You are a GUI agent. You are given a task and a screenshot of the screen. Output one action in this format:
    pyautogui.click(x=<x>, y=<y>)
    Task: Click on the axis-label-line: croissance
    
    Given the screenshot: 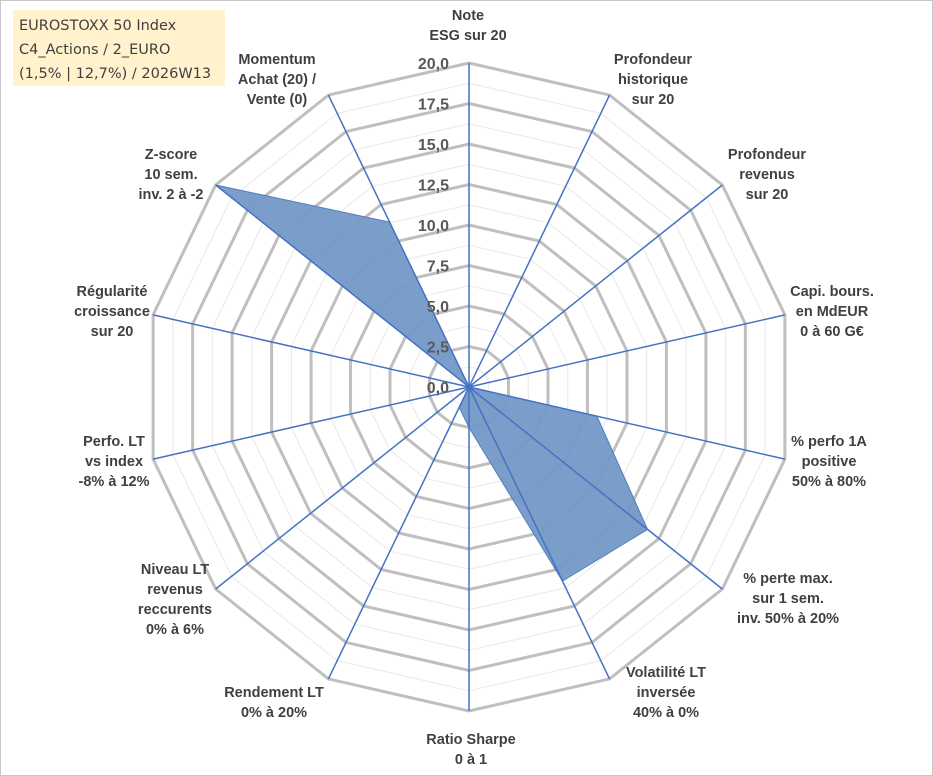 What is the action you would take?
    pyautogui.click(x=112, y=312)
    